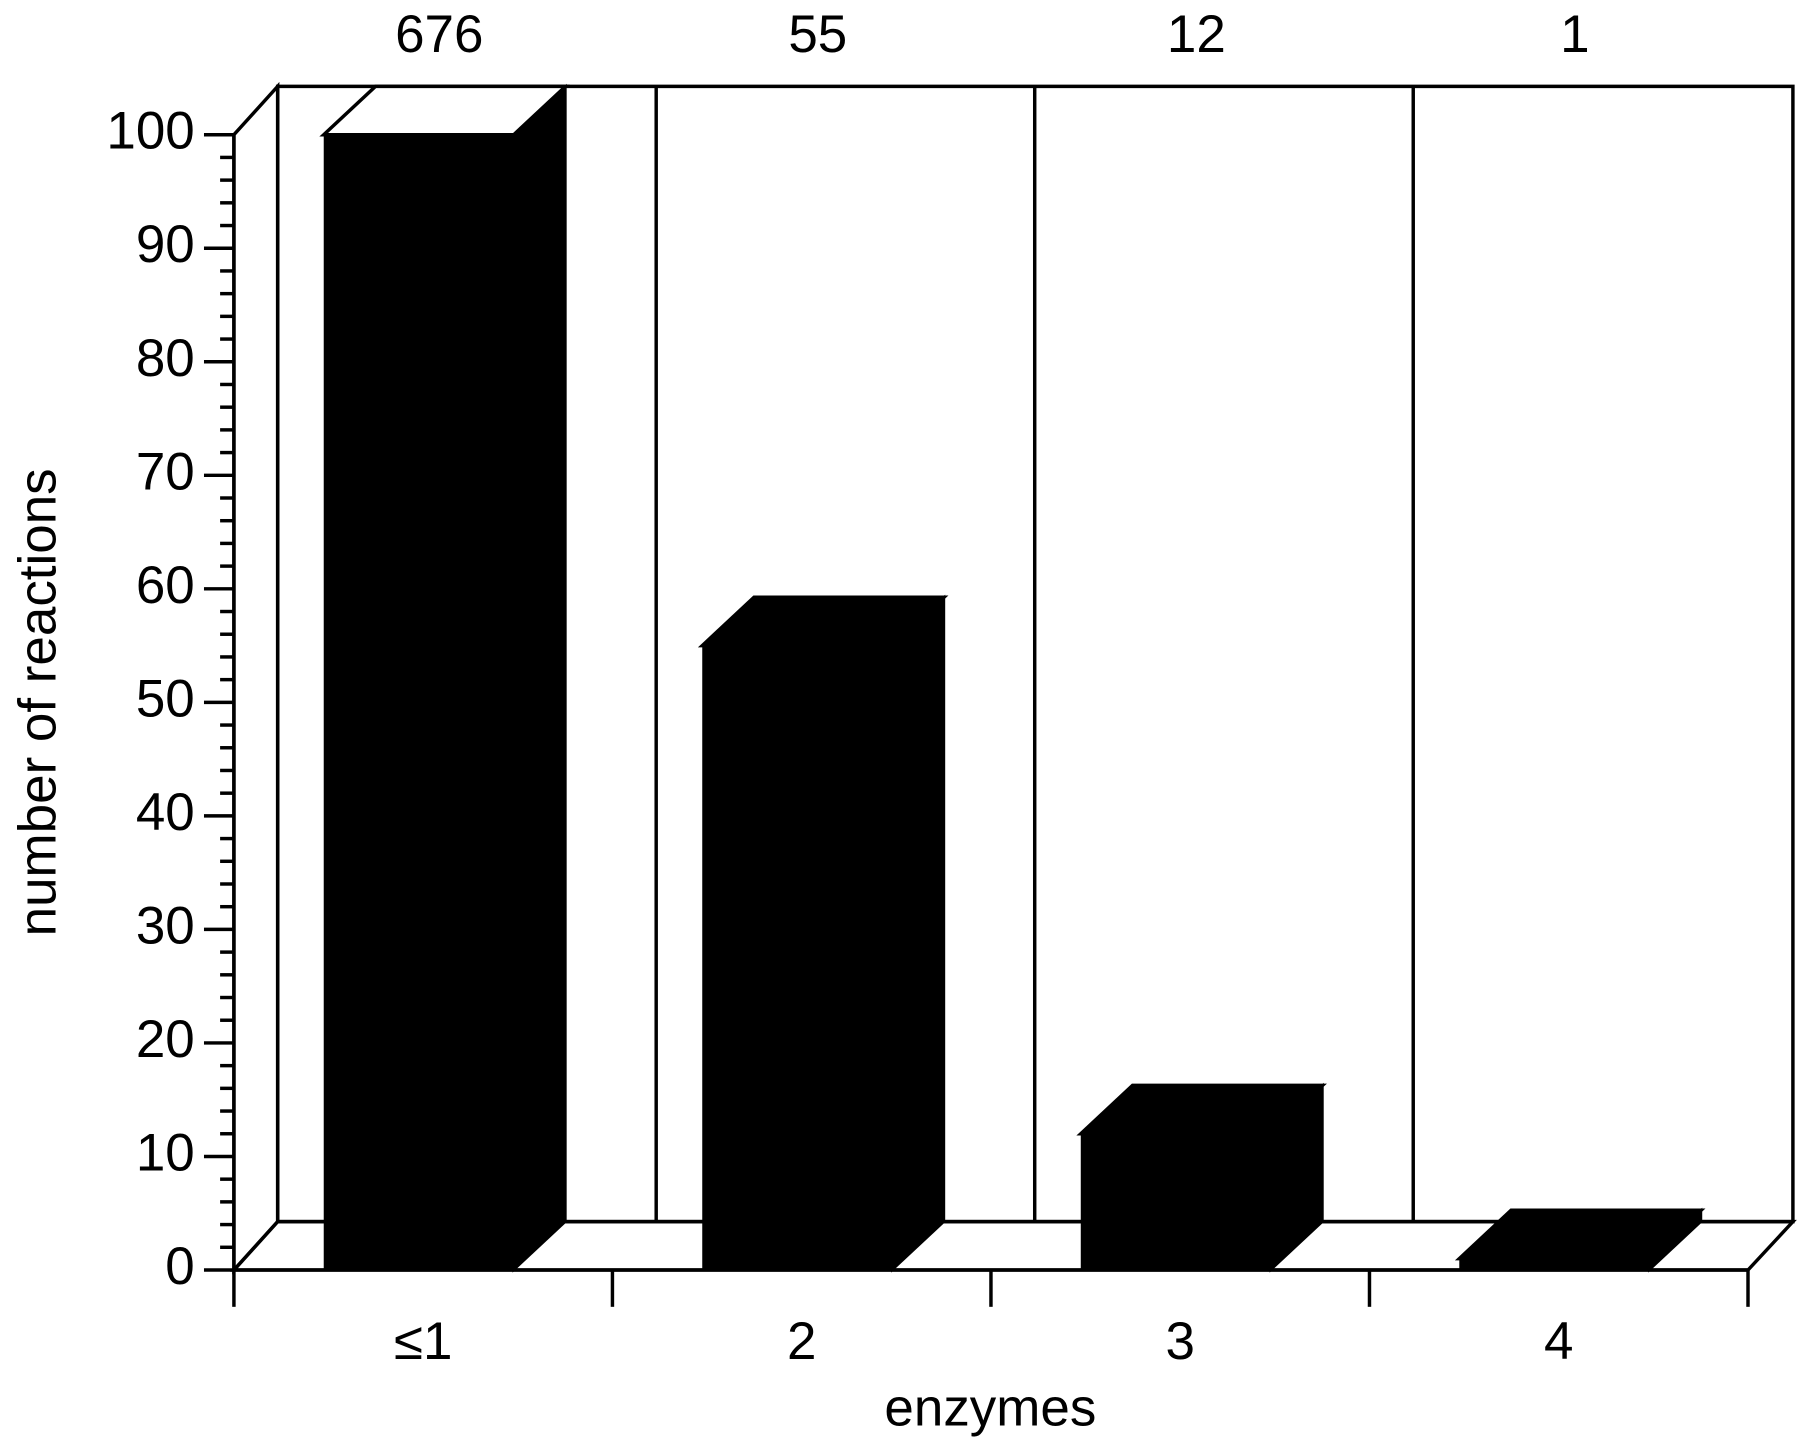 The width and height of the screenshot is (1800, 1445). What do you see at coordinates (439, 34) in the screenshot?
I see `data-label: 676` at bounding box center [439, 34].